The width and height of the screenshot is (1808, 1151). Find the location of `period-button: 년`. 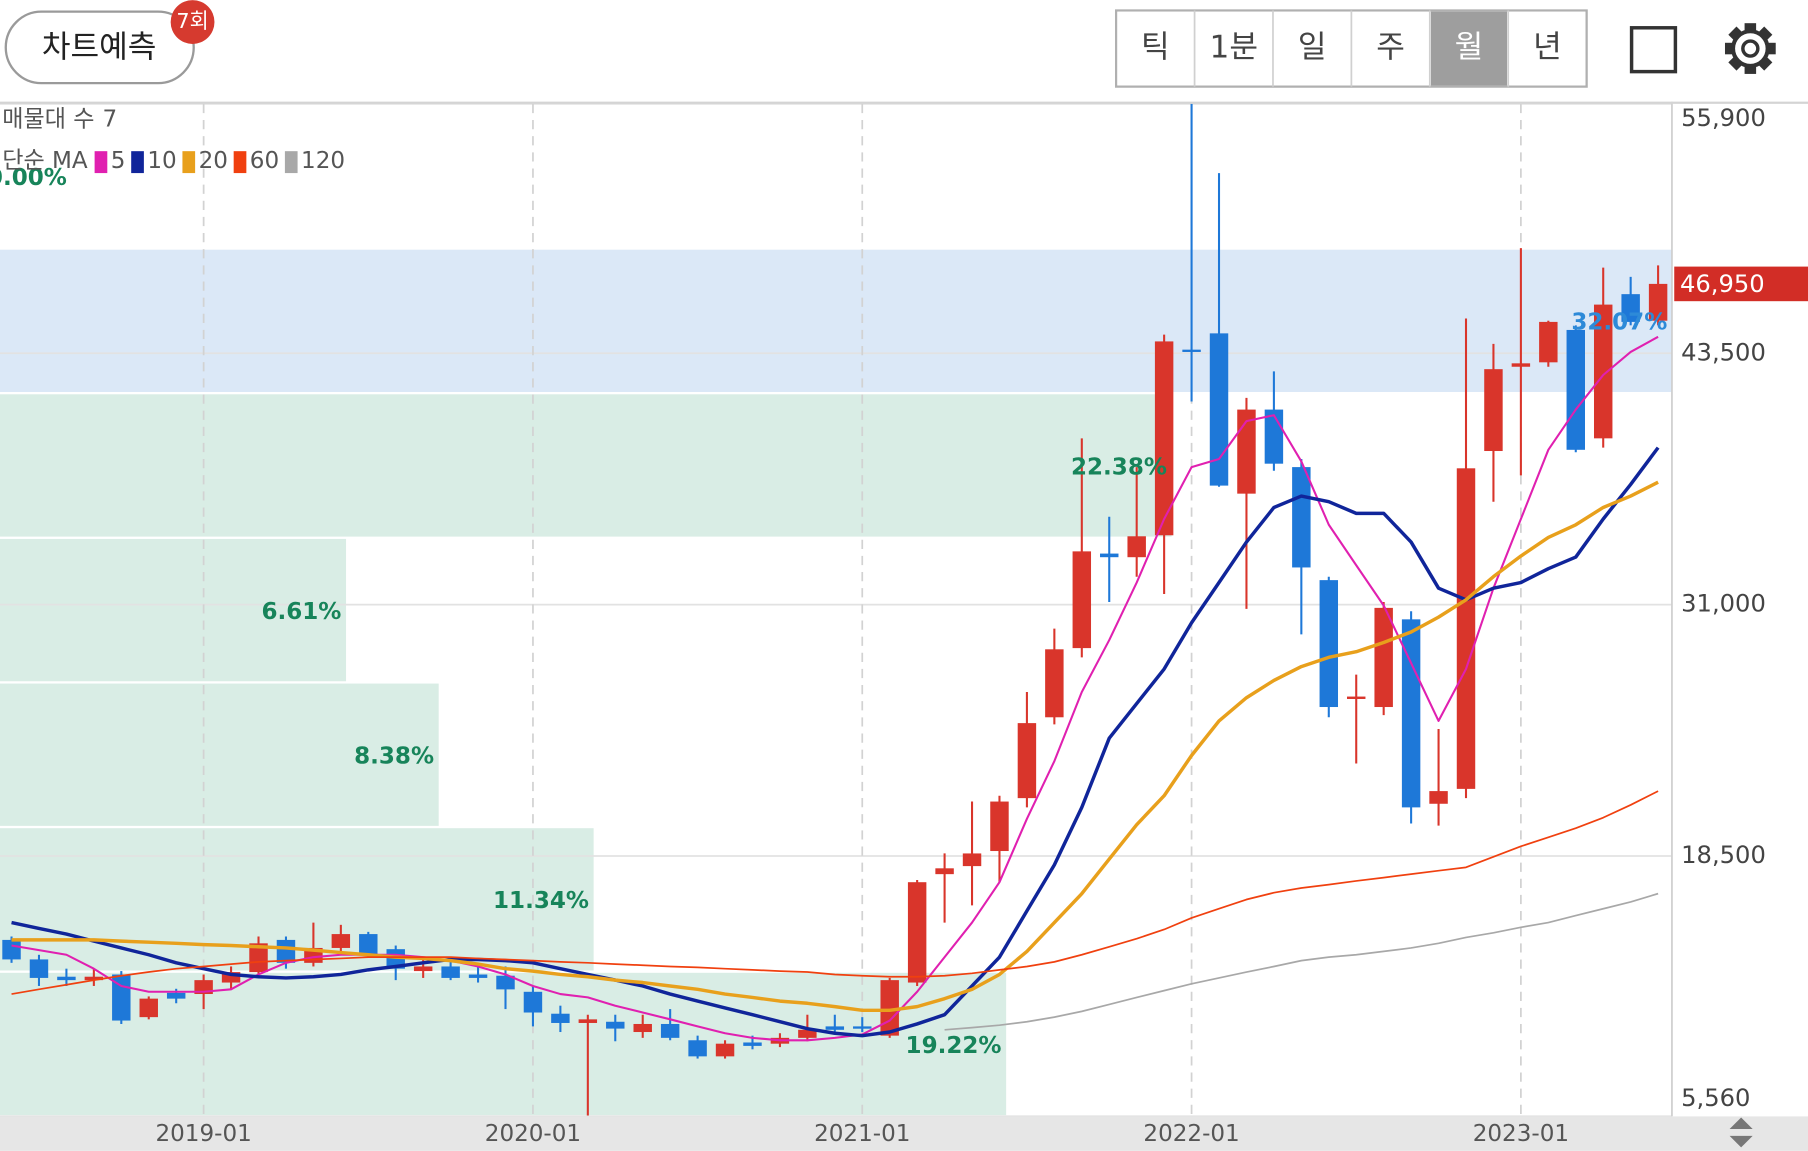

period-button: 년 is located at coordinates (1546, 48).